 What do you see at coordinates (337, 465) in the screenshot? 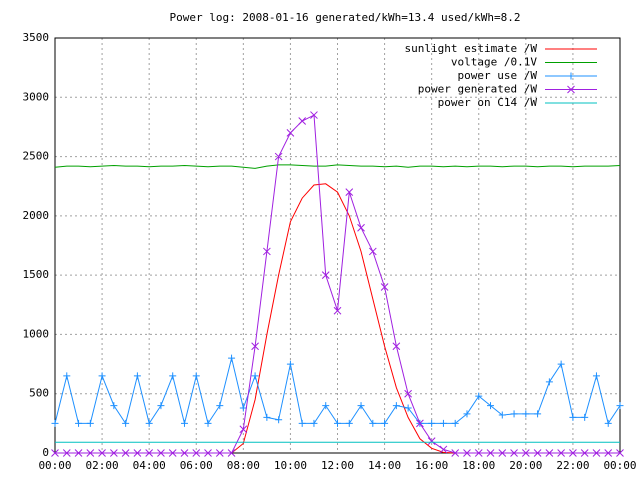
I see `x-tick-label: 12:00` at bounding box center [337, 465].